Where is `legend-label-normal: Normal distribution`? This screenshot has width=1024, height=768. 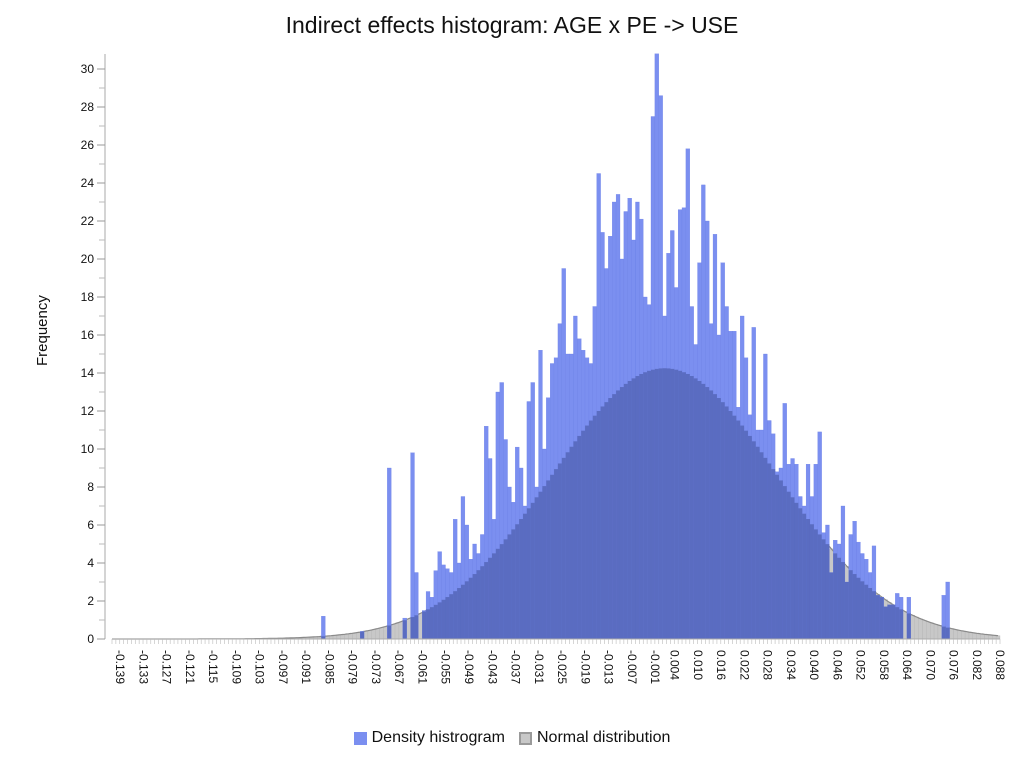
legend-label-normal: Normal distribution is located at coordinates (603, 737).